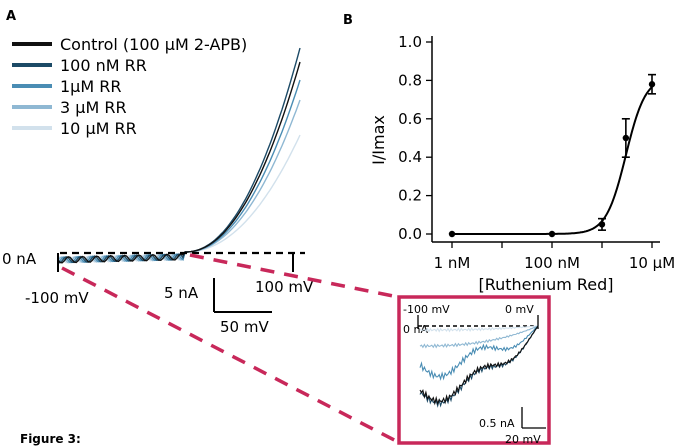 The height and width of the screenshot is (448, 682). I want to click on zero-current-label: 0 nA, so click(19, 259).